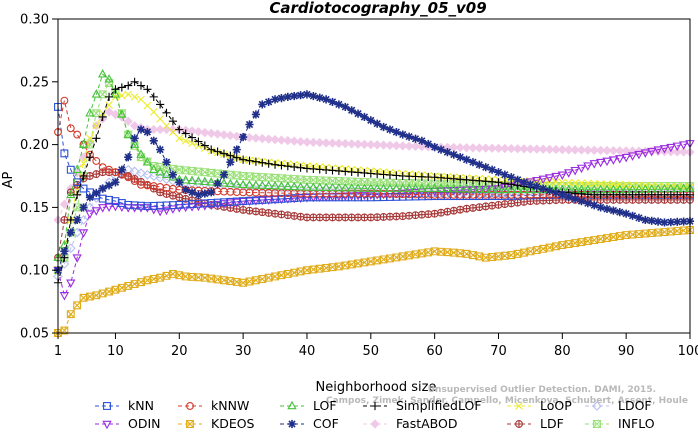 The width and height of the screenshot is (698, 434). What do you see at coordinates (124, 405) in the screenshot?
I see `legend-item-knn: kNN` at bounding box center [124, 405].